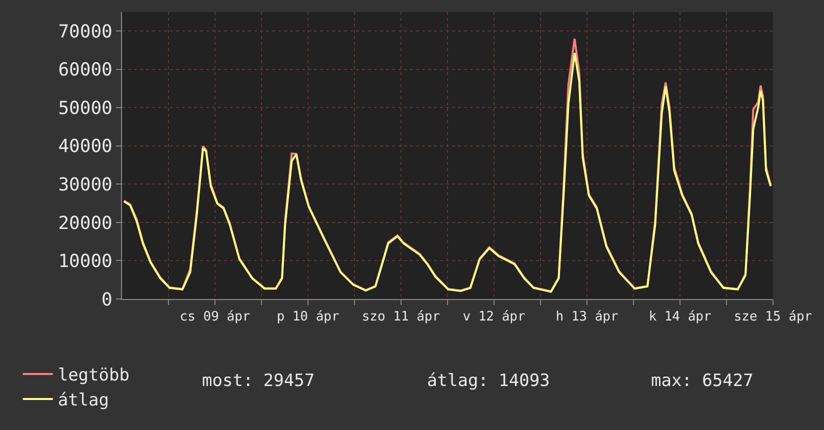  I want to click on y-tick-label: 10000, so click(85, 261).